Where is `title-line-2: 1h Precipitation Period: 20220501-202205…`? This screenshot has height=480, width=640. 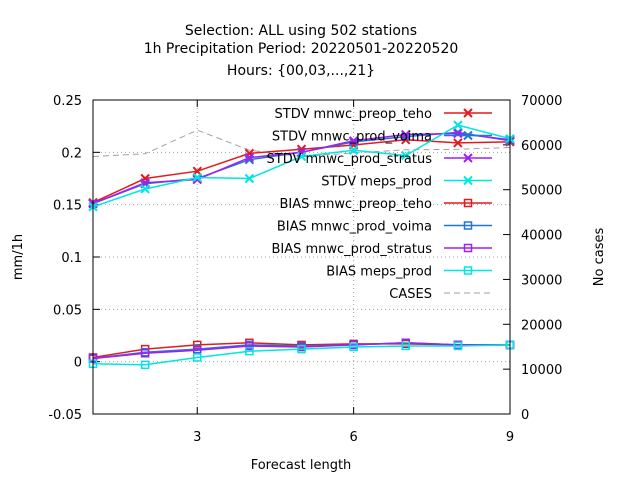 title-line-2: 1h Precipitation Period: 20220501-202205… is located at coordinates (301, 49).